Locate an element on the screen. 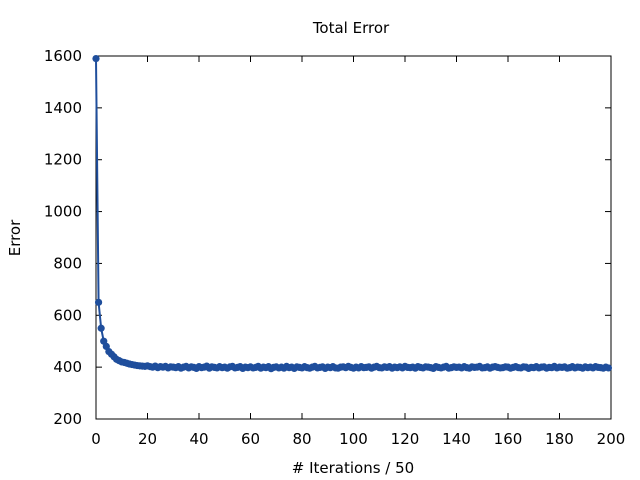 This screenshot has width=640, height=480. x-tick-label: 40 is located at coordinates (198, 439).